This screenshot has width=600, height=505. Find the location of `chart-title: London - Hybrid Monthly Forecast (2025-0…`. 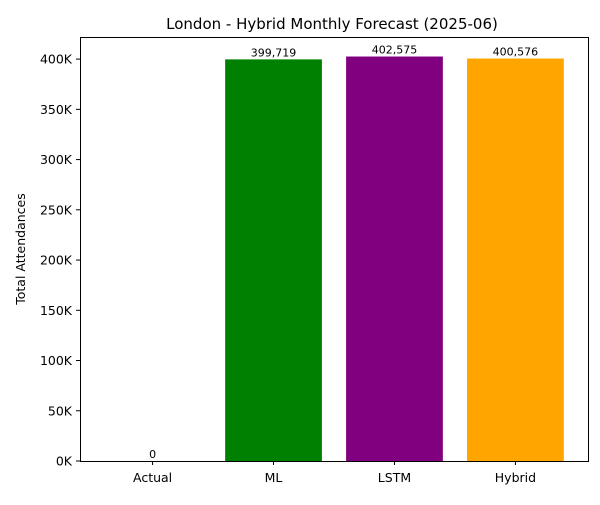

chart-title: London - Hybrid Monthly Forecast (2025-0… is located at coordinates (332, 24).